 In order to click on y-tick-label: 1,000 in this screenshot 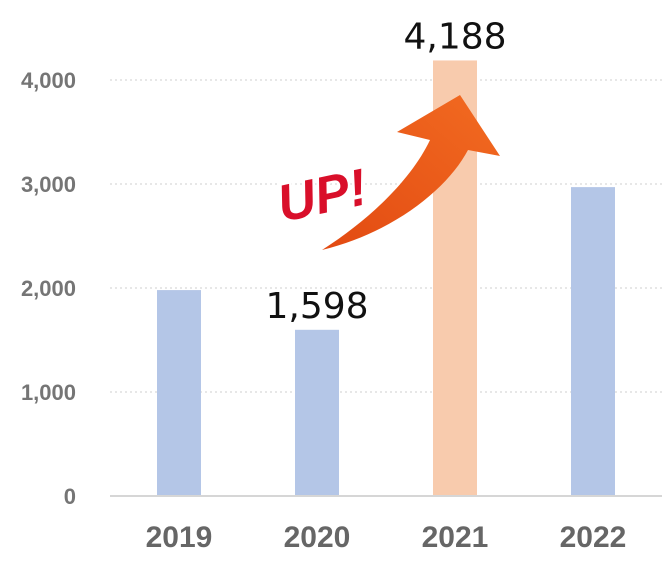, I will do `click(48, 392)`.